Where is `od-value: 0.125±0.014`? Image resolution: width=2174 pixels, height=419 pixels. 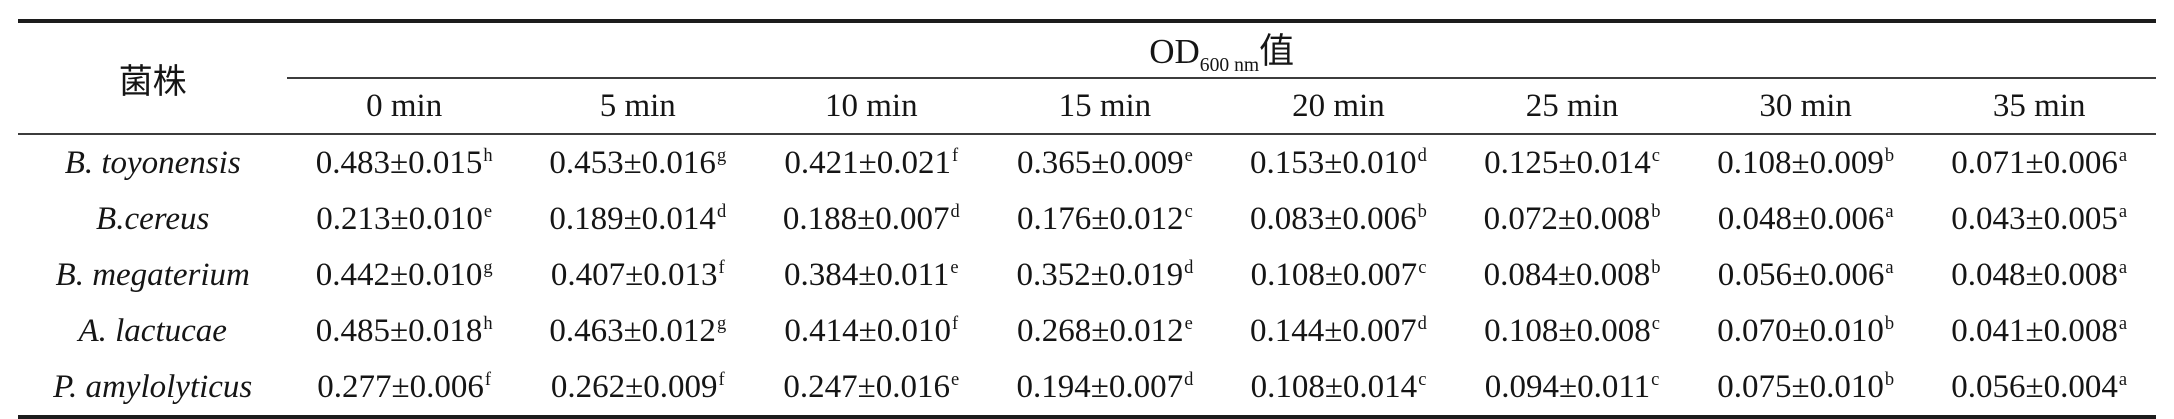
od-value: 0.125±0.014 is located at coordinates (1567, 162).